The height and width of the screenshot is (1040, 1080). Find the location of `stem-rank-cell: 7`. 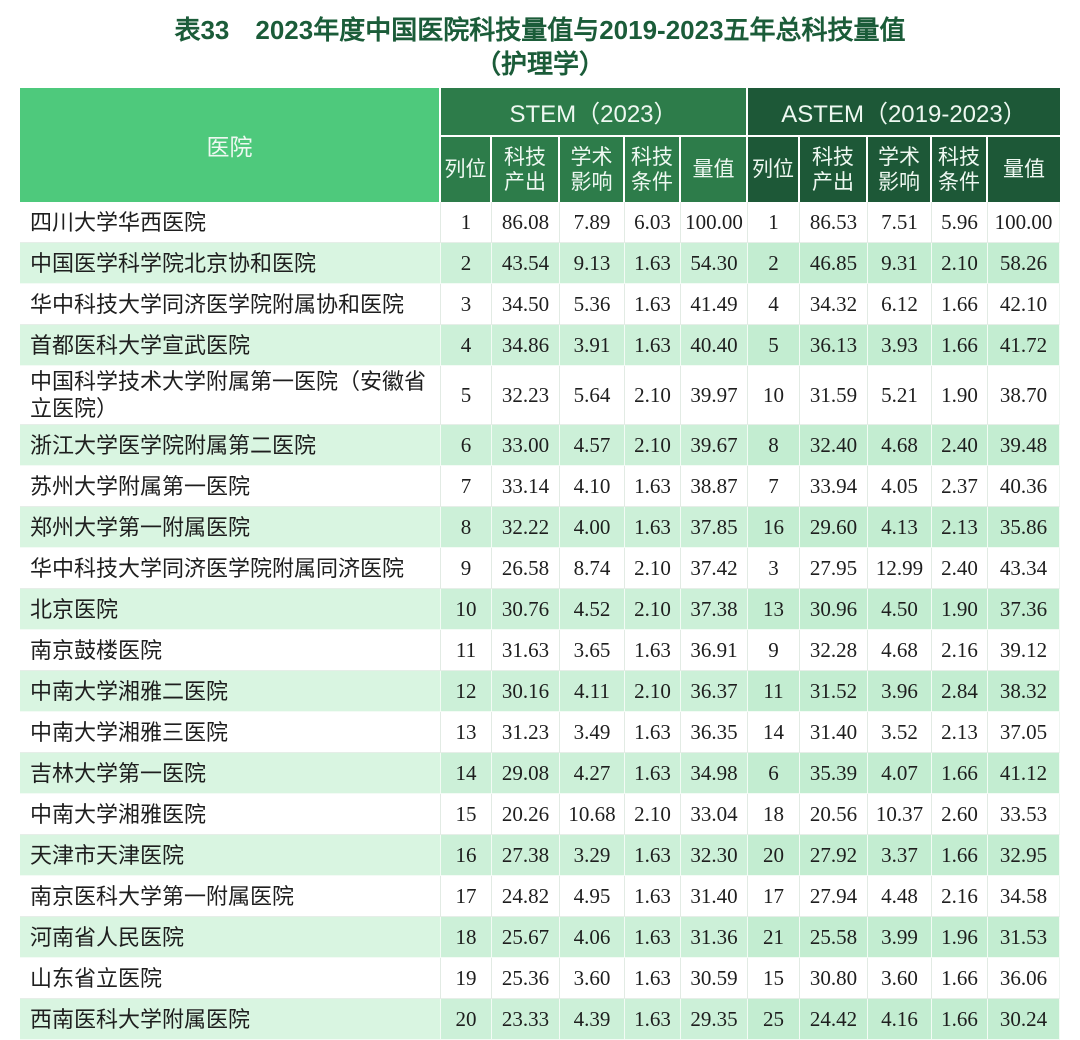

stem-rank-cell: 7 is located at coordinates (466, 486).